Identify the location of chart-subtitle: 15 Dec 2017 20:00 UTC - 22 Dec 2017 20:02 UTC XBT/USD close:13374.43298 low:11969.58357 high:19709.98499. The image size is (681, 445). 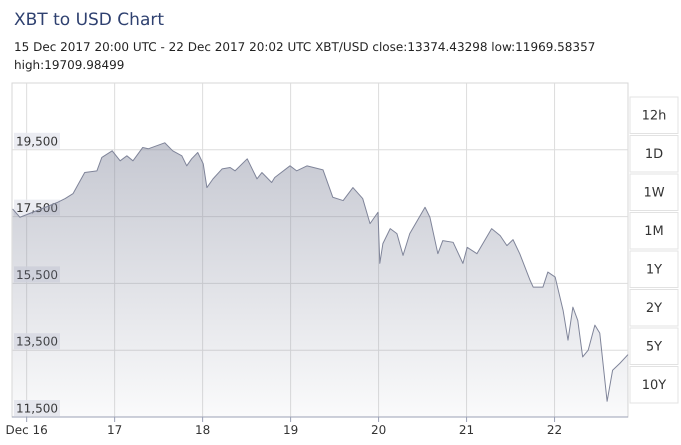
(305, 56).